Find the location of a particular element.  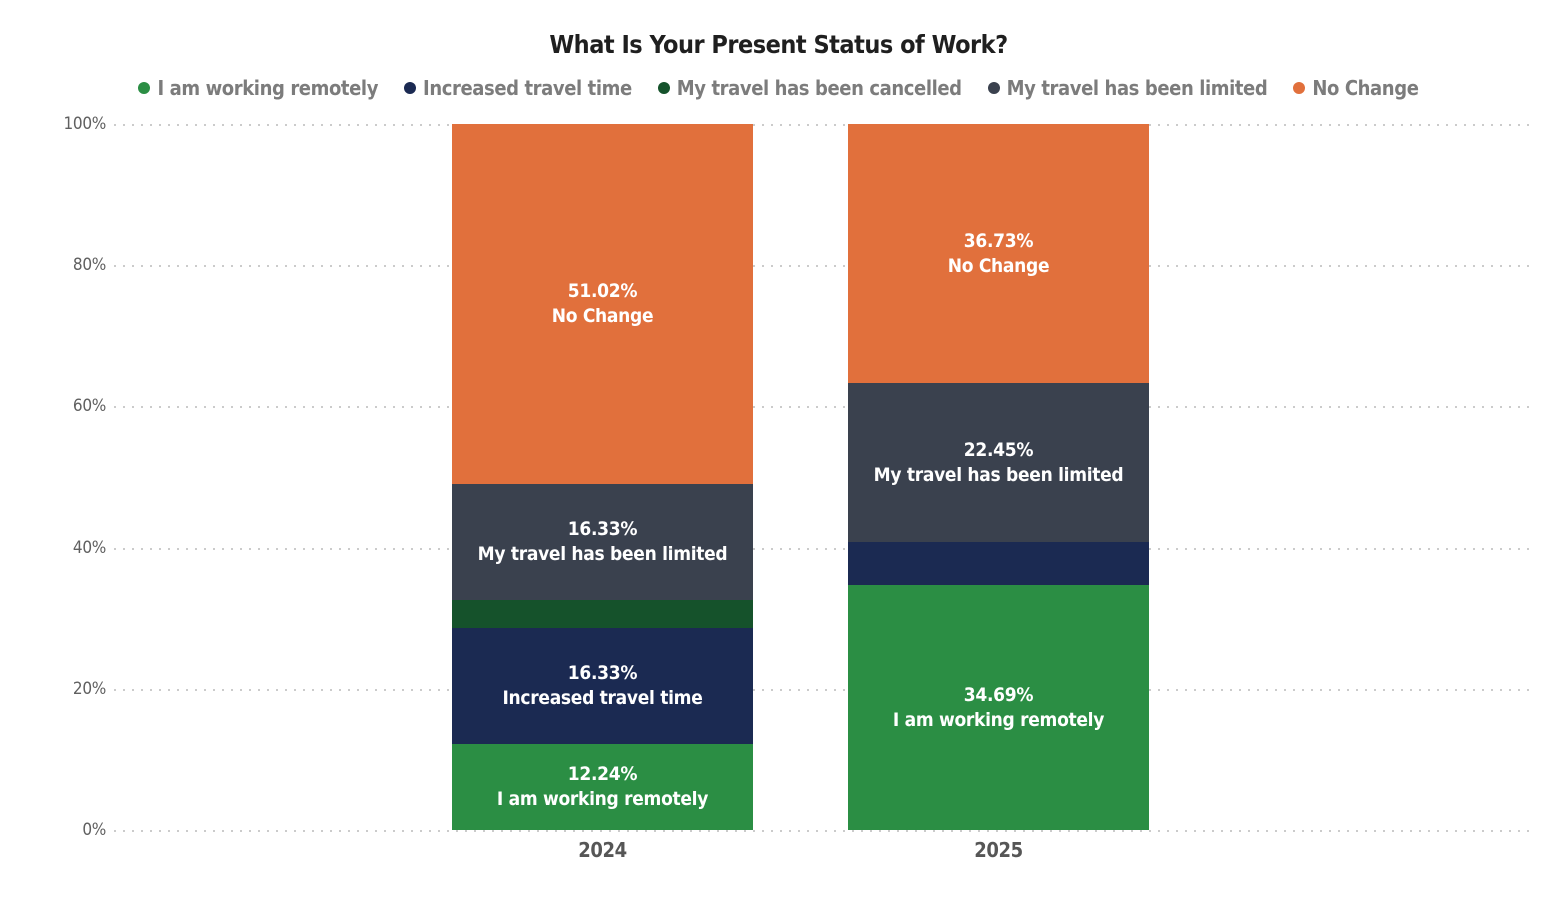

legend-label: Increased travel time is located at coordinates (527, 88).